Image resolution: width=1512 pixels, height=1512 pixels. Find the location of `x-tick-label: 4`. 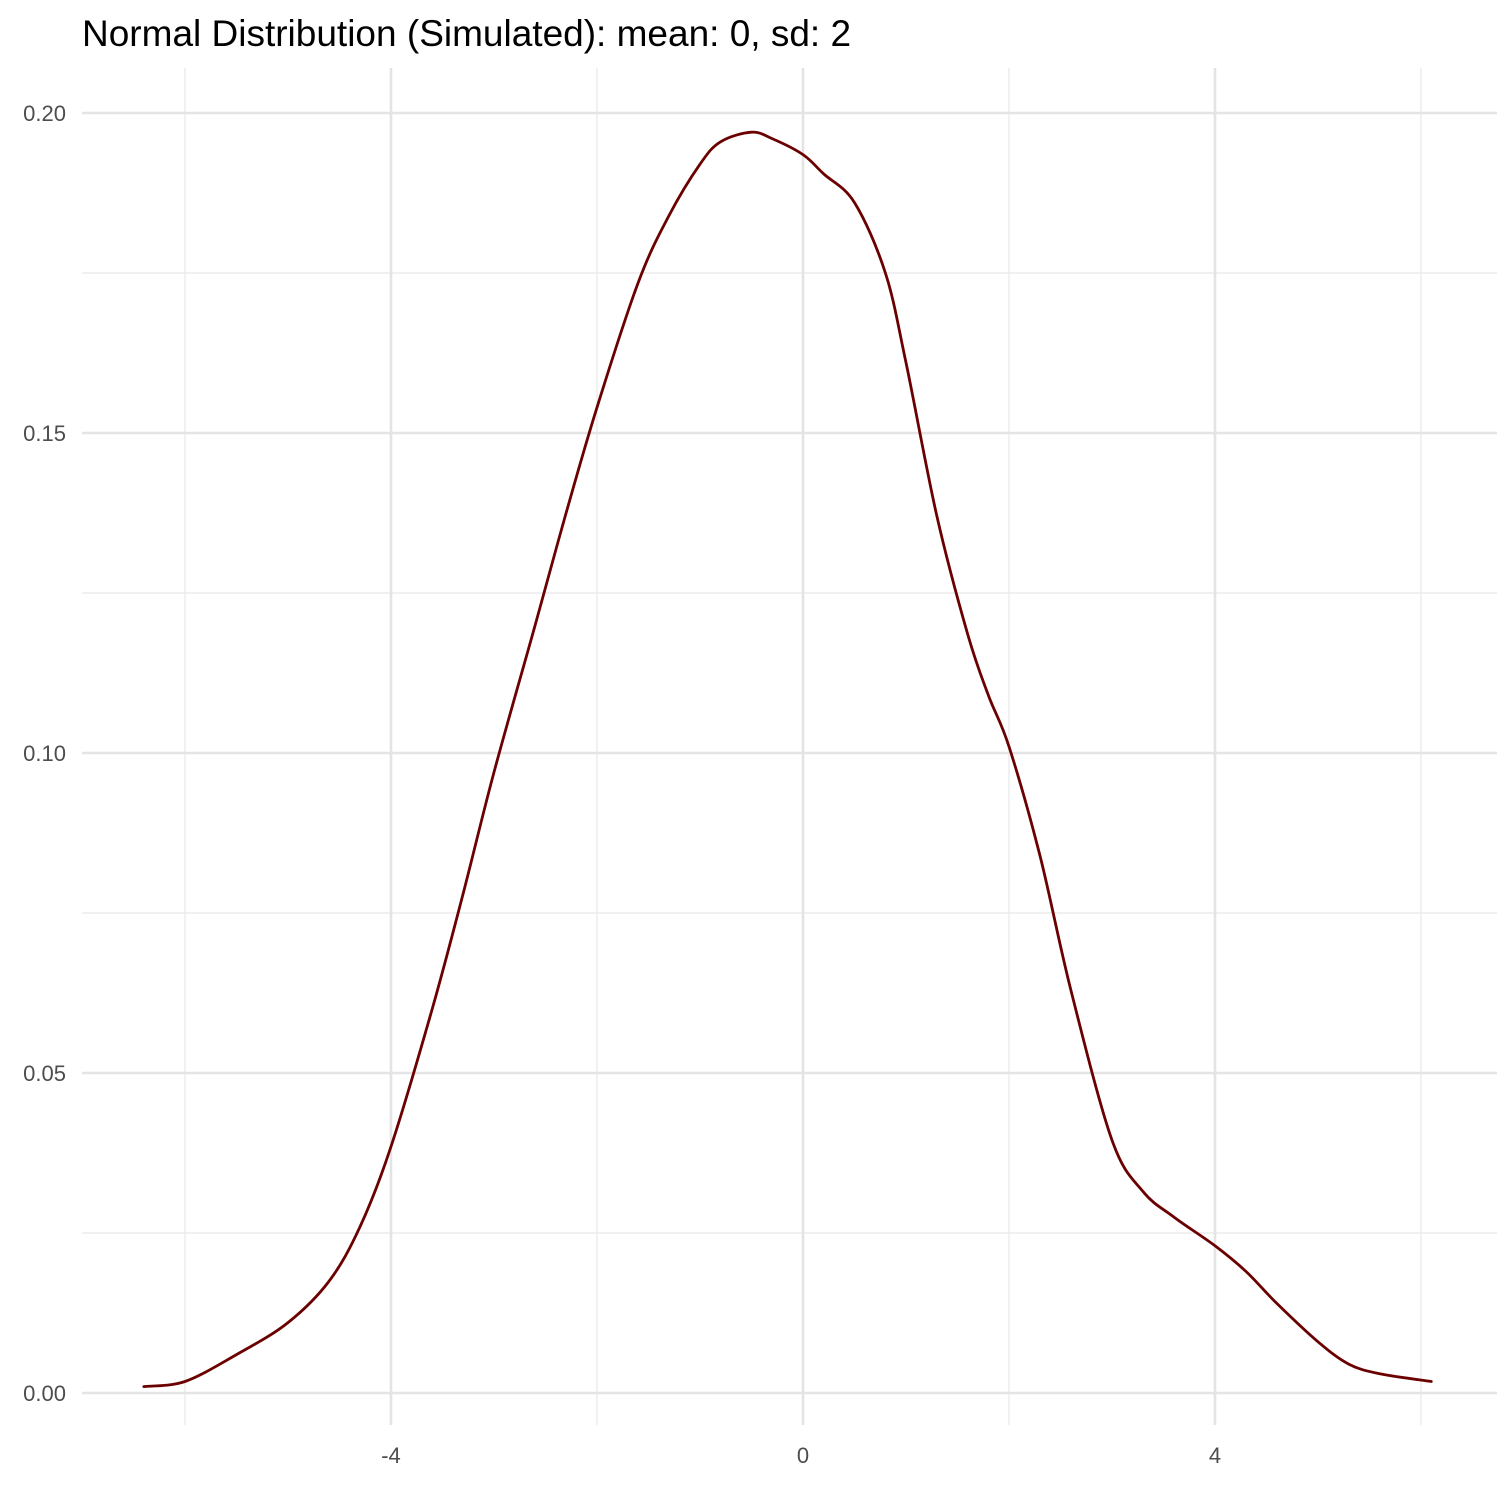

x-tick-label: 4 is located at coordinates (1215, 1455).